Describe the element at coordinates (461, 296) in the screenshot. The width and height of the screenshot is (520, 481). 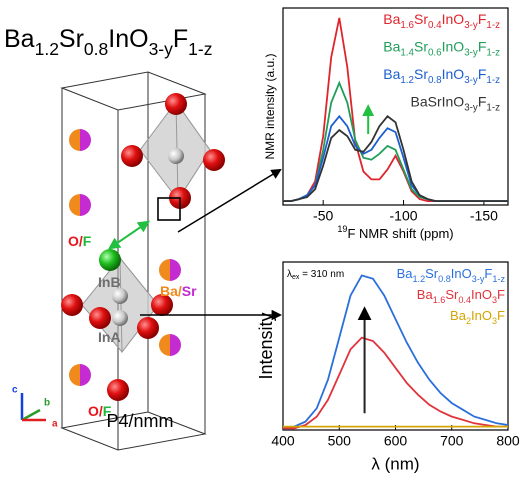
I see `legend-entry: Ba1.6Sr0.4InO3F` at that location.